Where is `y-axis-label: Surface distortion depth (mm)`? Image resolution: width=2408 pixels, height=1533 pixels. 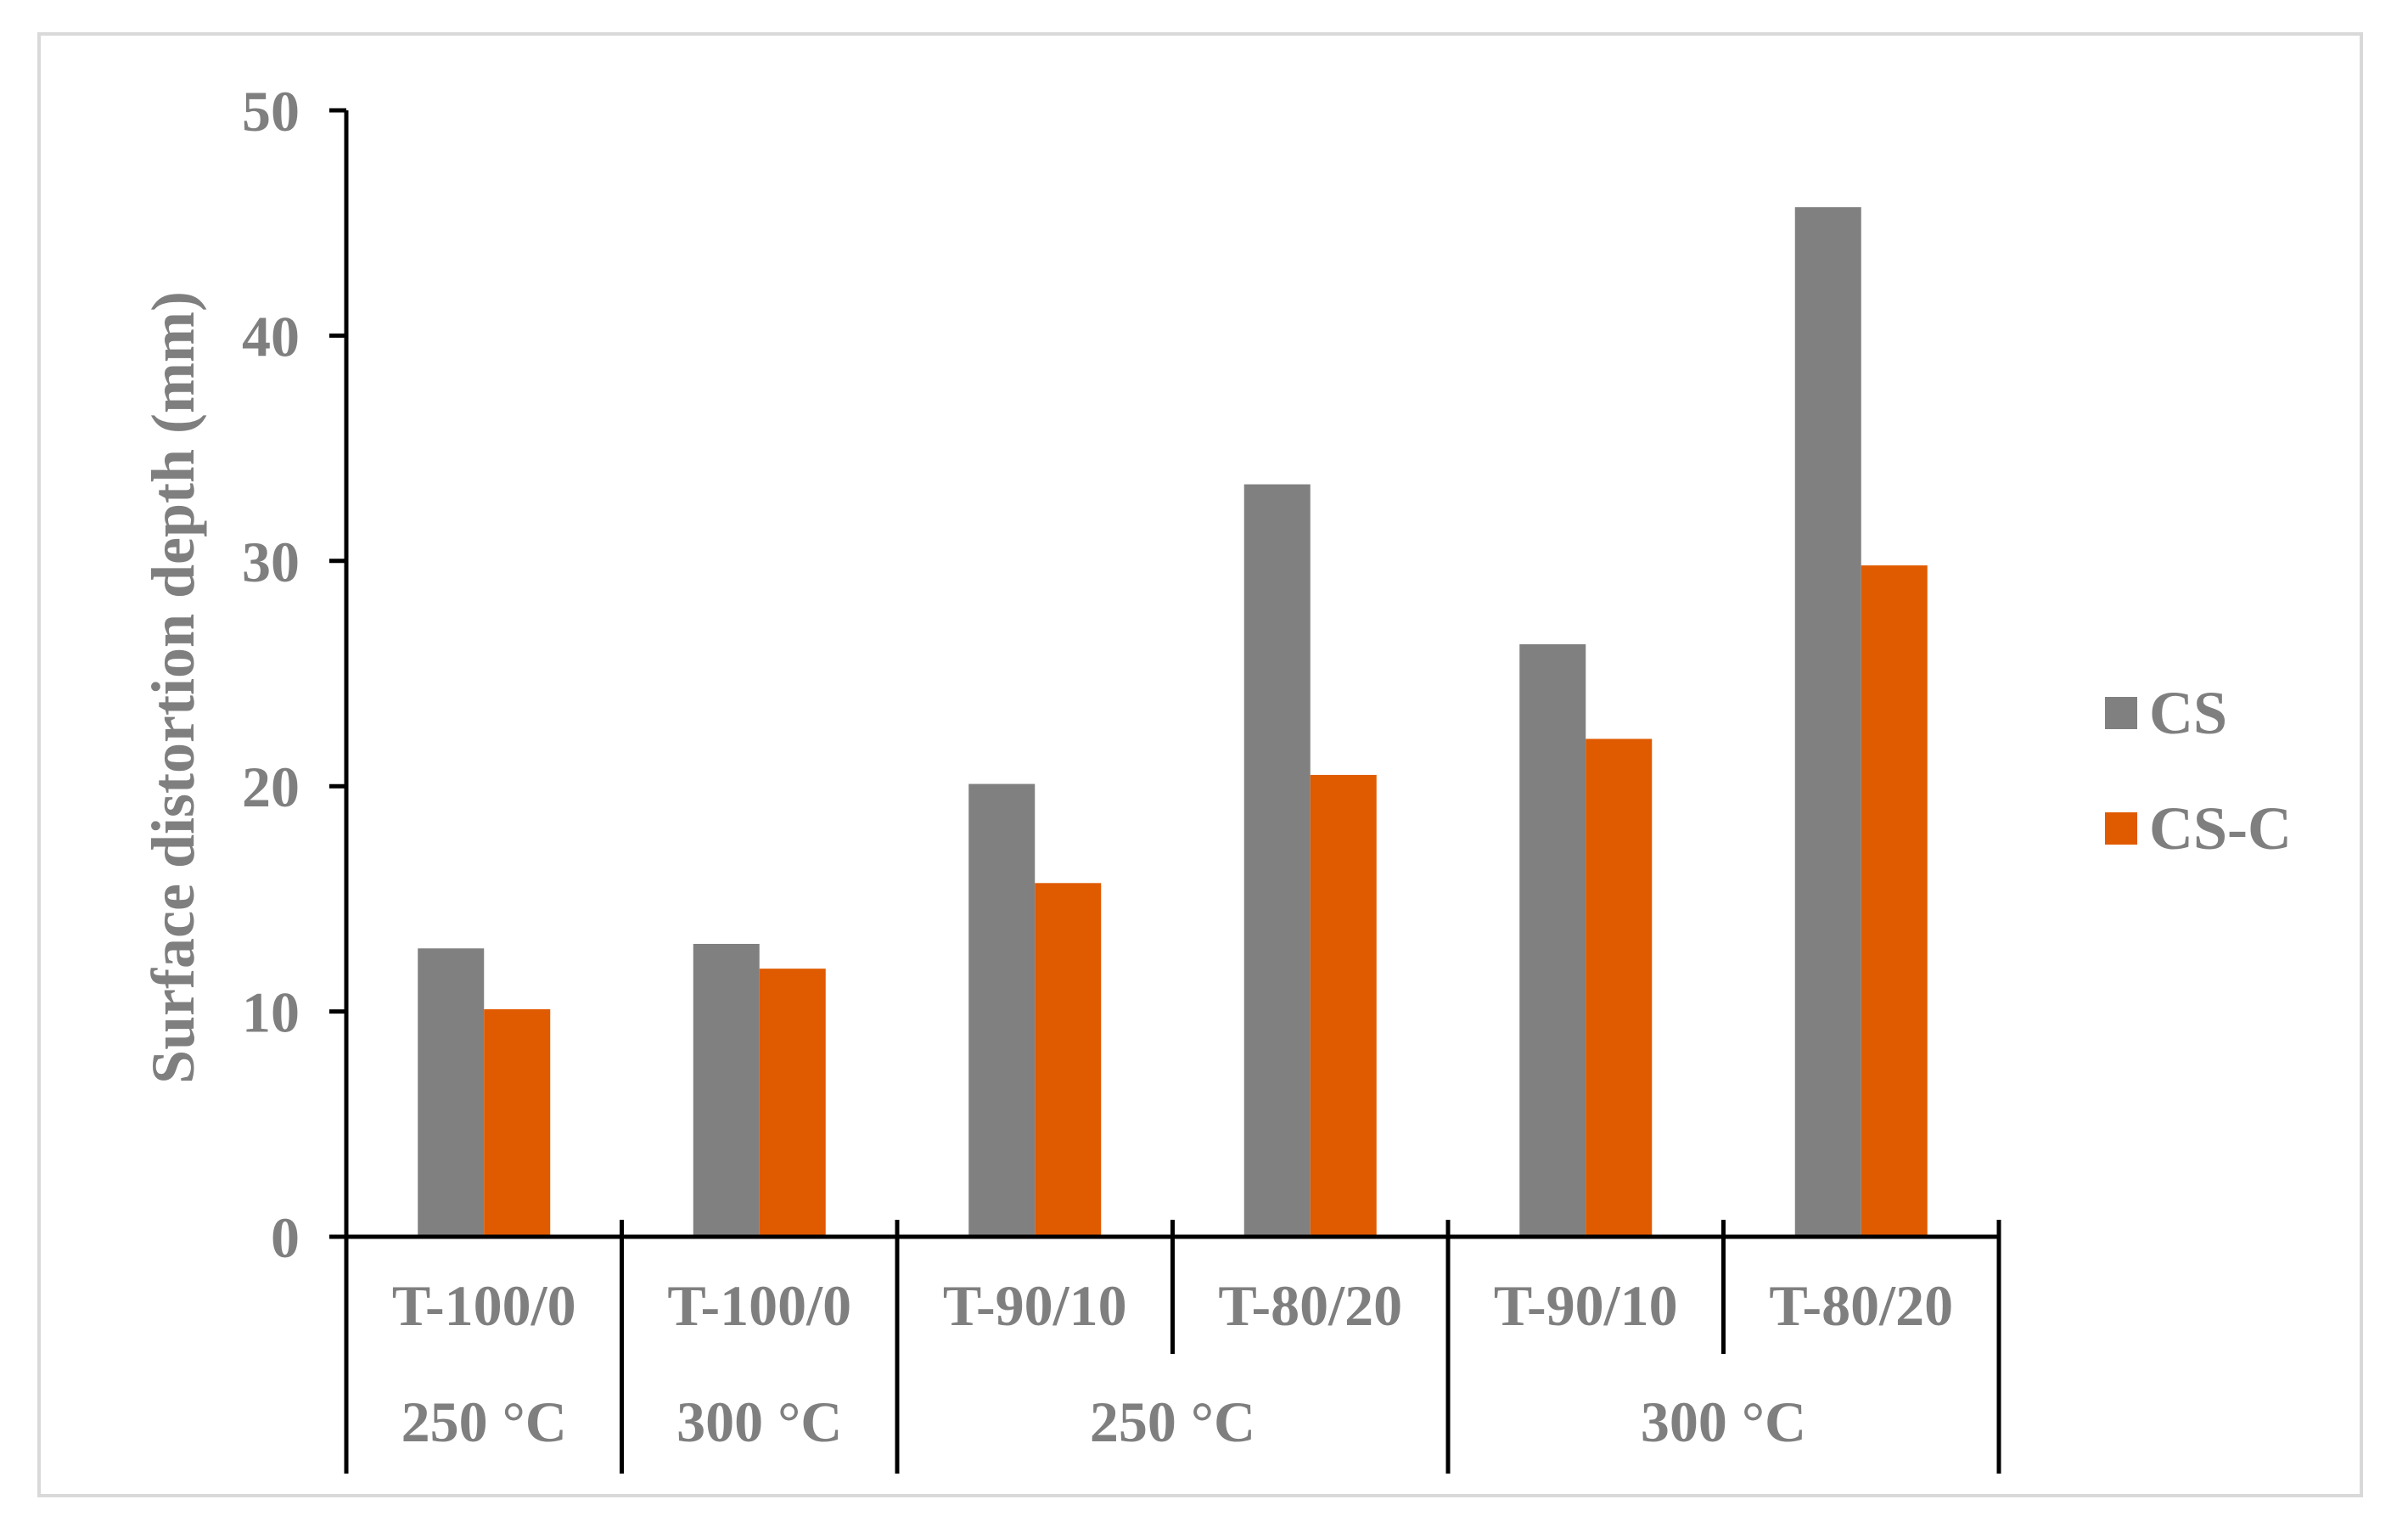 y-axis-label: Surface distortion depth (mm) is located at coordinates (173, 687).